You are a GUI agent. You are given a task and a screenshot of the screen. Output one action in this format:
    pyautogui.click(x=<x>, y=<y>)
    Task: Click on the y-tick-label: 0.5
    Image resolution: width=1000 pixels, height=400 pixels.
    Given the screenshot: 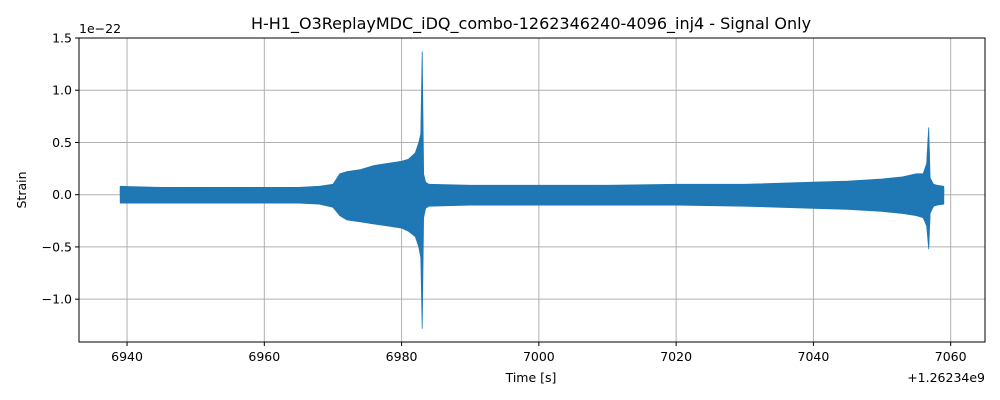 What is the action you would take?
    pyautogui.click(x=62, y=142)
    